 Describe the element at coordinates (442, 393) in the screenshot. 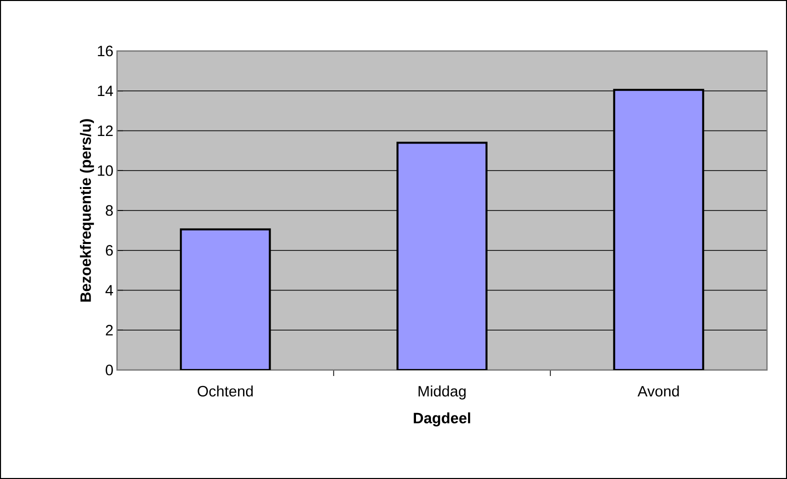

I see `x-tick-label: Middag` at that location.